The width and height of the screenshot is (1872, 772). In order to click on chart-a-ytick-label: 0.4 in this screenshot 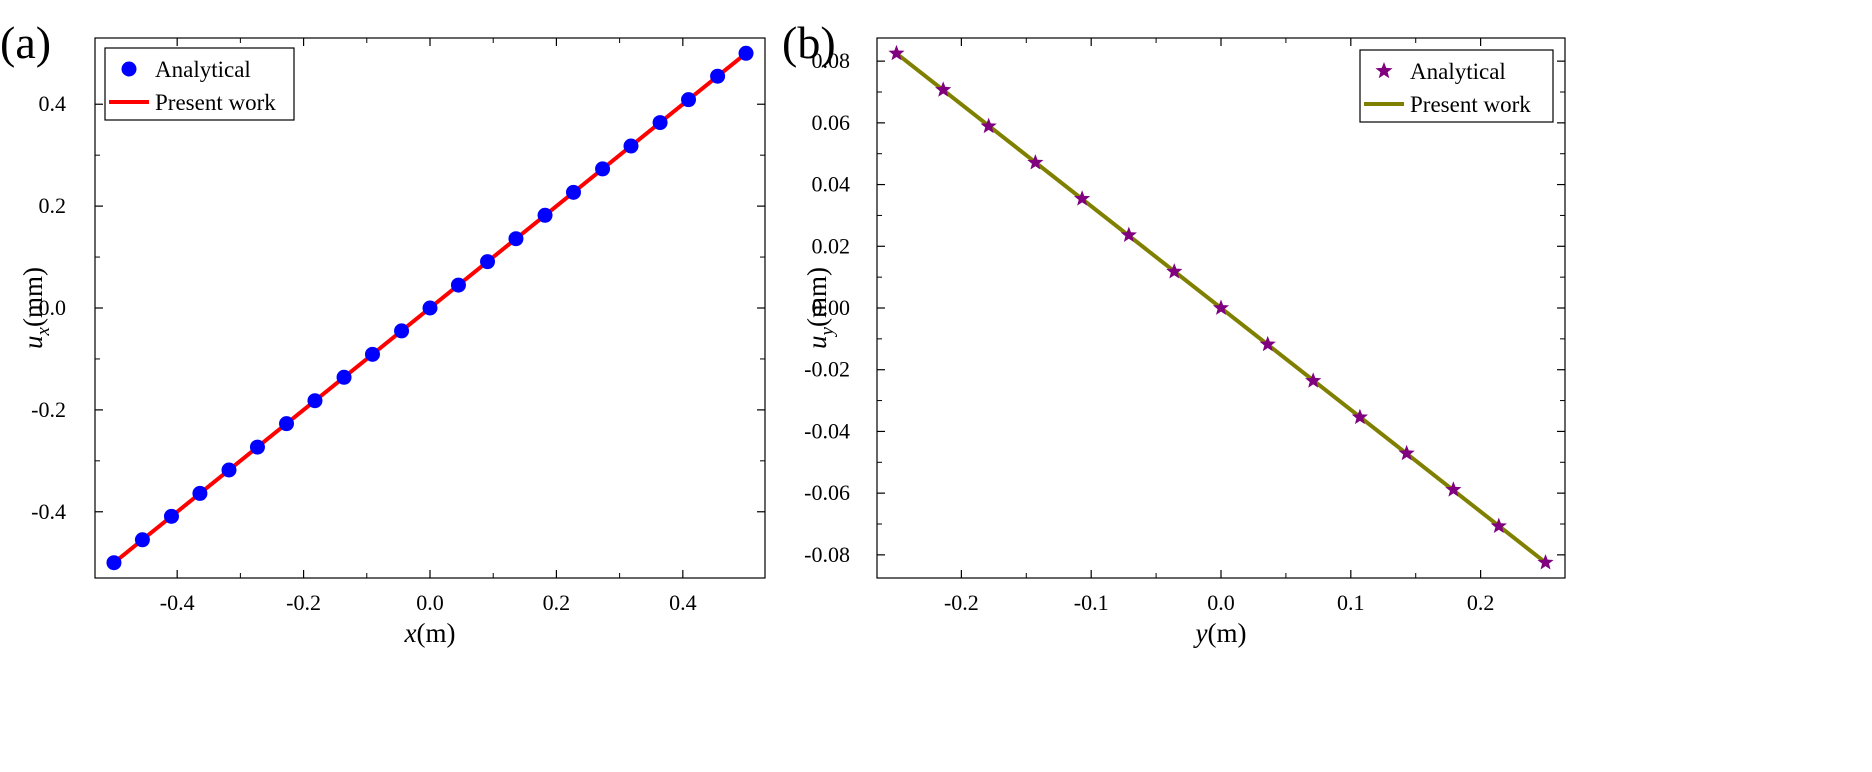, I will do `click(53, 103)`.